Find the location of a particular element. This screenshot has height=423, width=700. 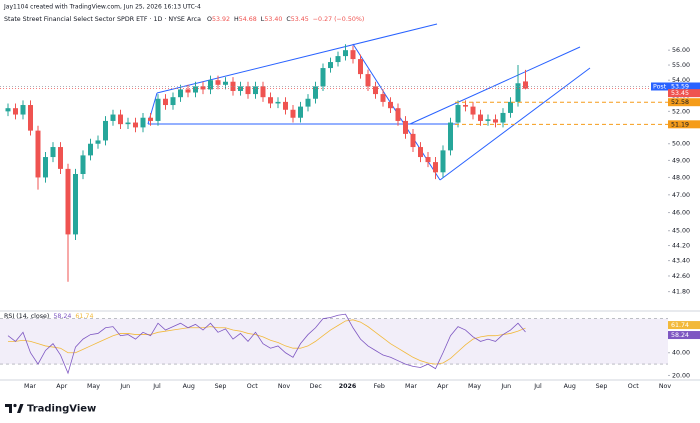

rsi-value-label: 61.74 is located at coordinates (680, 325).